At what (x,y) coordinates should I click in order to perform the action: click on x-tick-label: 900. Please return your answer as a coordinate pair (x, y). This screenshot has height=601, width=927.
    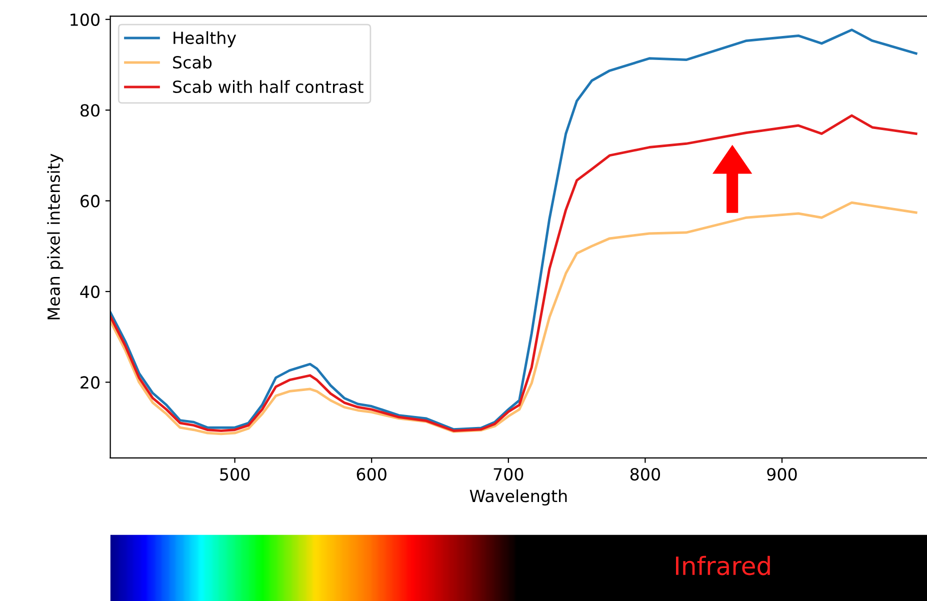
    Looking at the image, I should click on (782, 474).